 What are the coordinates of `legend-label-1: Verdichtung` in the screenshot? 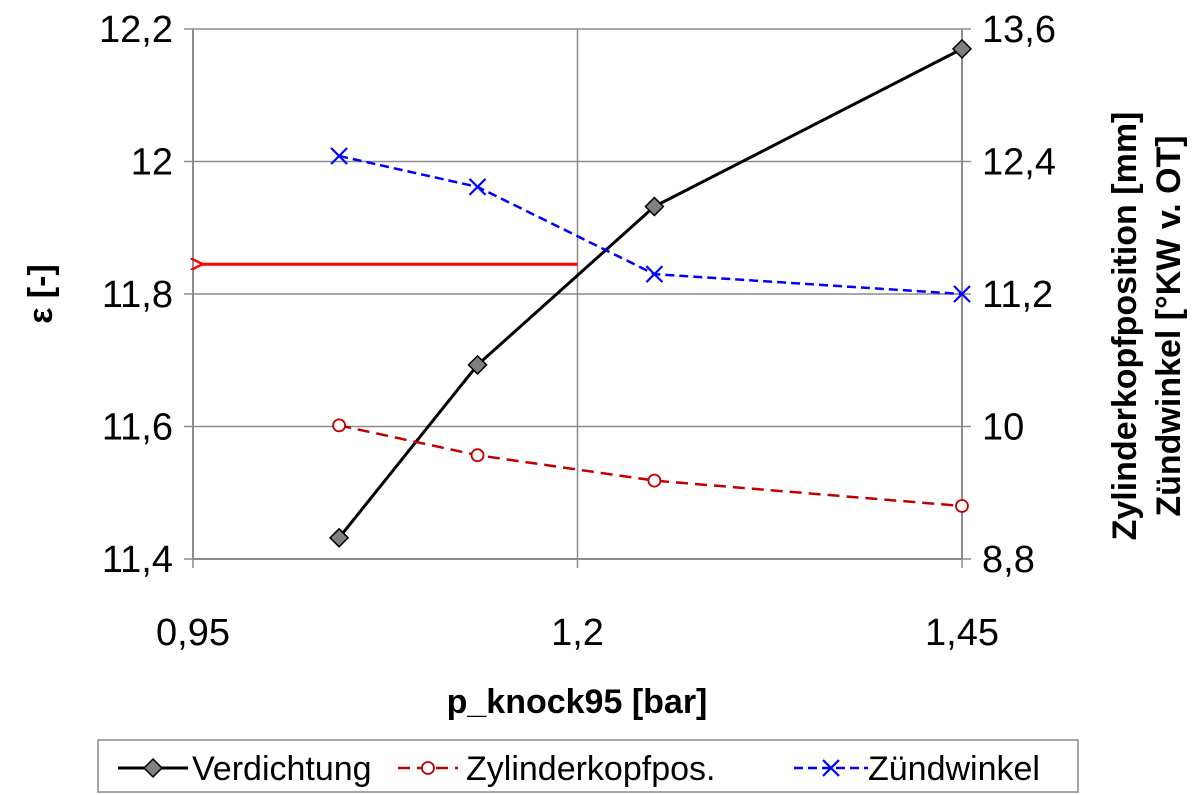 It's located at (282, 769).